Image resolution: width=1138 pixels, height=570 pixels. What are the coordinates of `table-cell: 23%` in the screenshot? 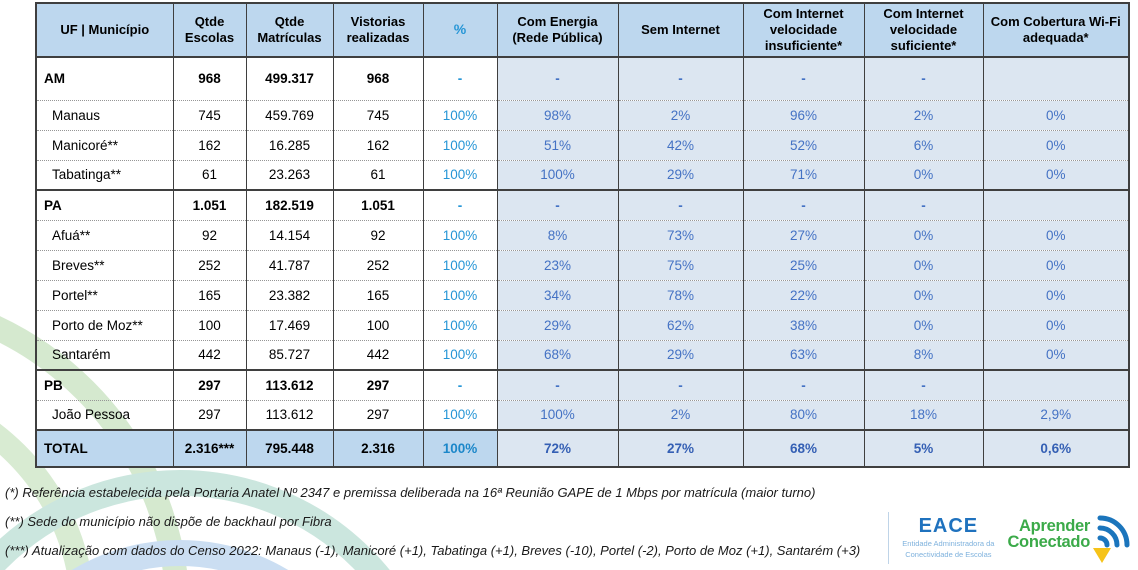 It's located at (557, 265).